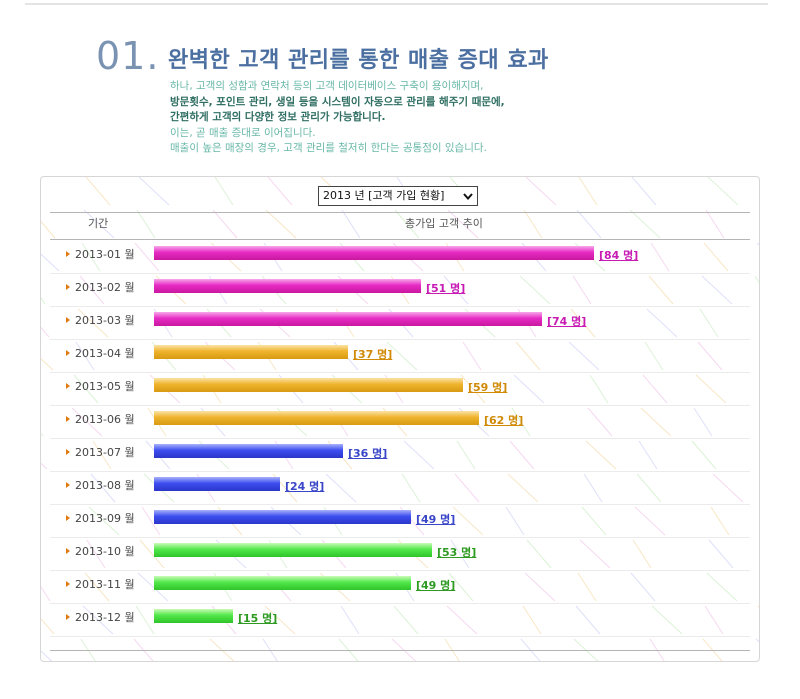 The height and width of the screenshot is (699, 800). What do you see at coordinates (396, 4) in the screenshot?
I see `top-divider` at bounding box center [396, 4].